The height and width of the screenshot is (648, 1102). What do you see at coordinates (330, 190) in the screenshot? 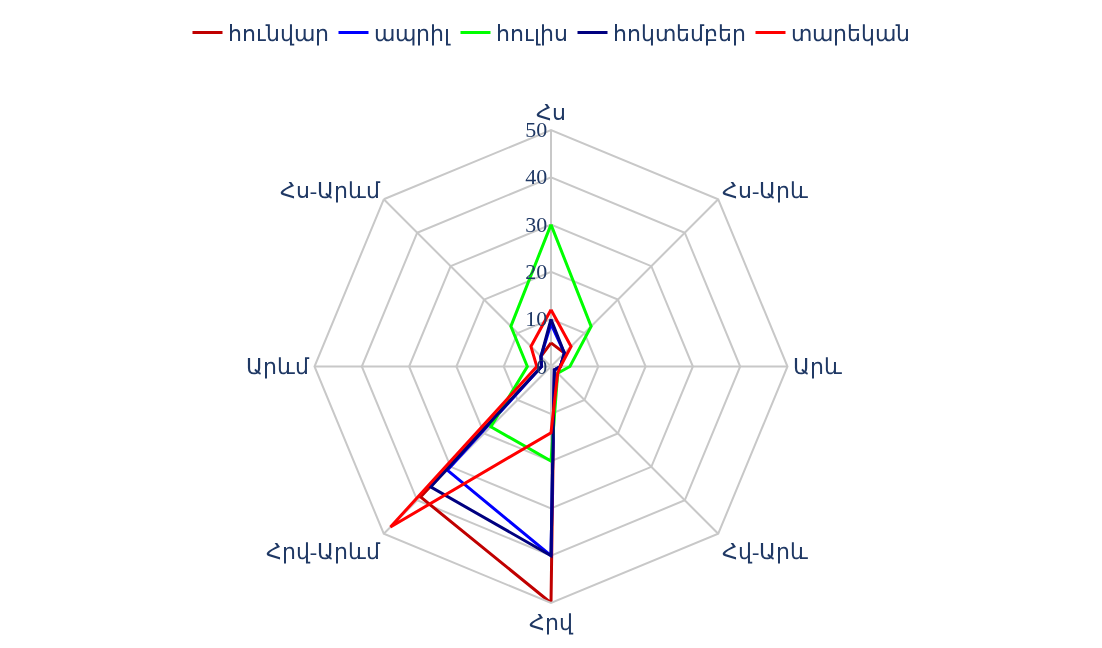
I see `spoke-label: Հս-Արևմ` at bounding box center [330, 190].